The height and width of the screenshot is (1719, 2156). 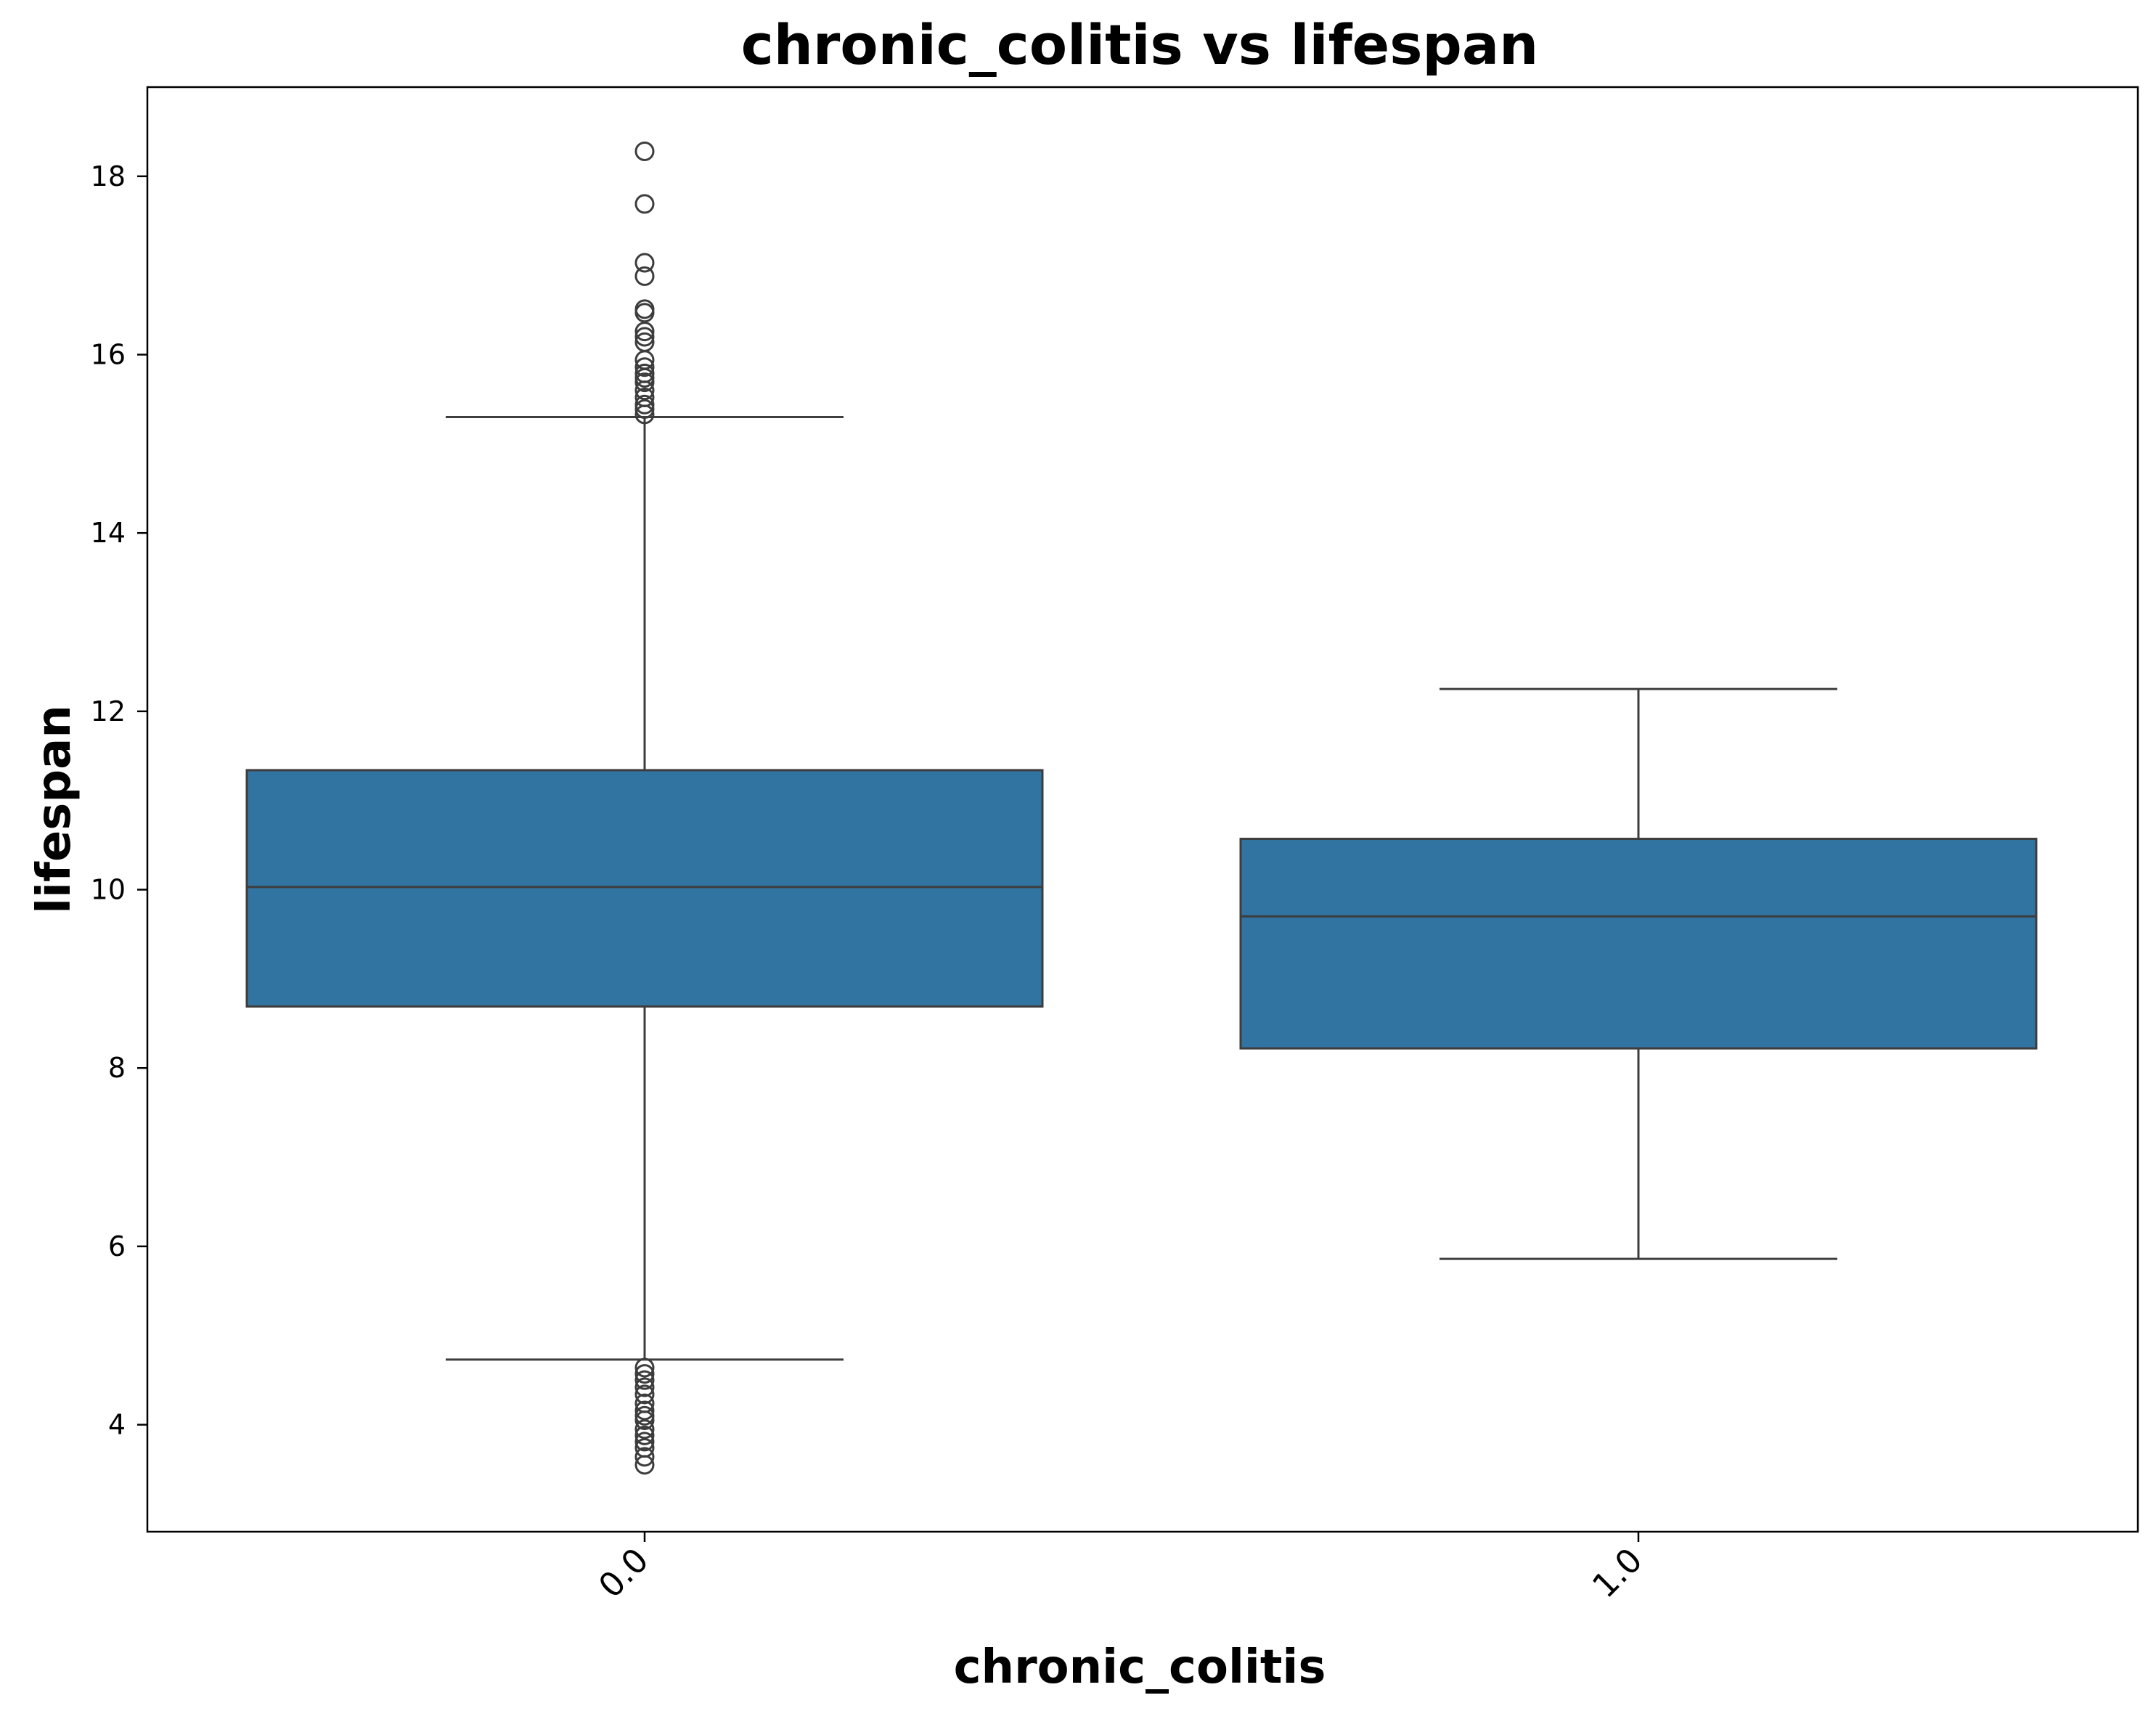 What do you see at coordinates (624, 1573) in the screenshot?
I see `x-tick-label: 0.0` at bounding box center [624, 1573].